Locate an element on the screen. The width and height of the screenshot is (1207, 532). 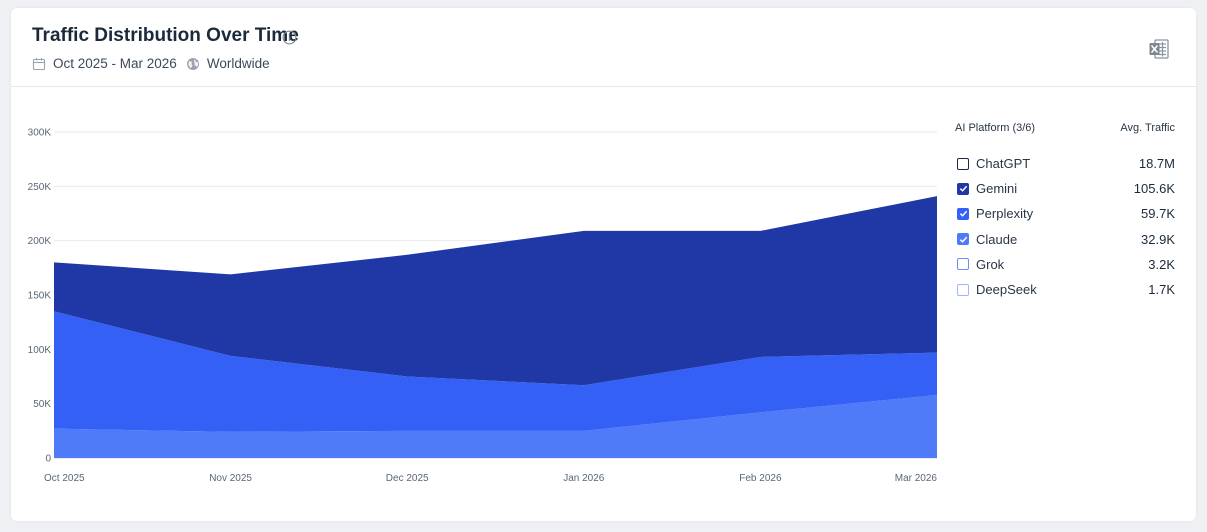
legend-header-platform: AI Platform (3/6) is located at coordinates (995, 128).